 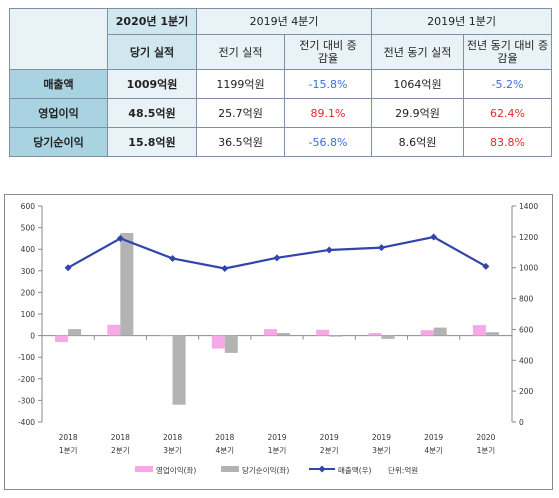 I want to click on table-row: 당기순이익 15.8억원 36.5억원 -56.8% 8.6억원 83.8%, so click(x=281, y=142).